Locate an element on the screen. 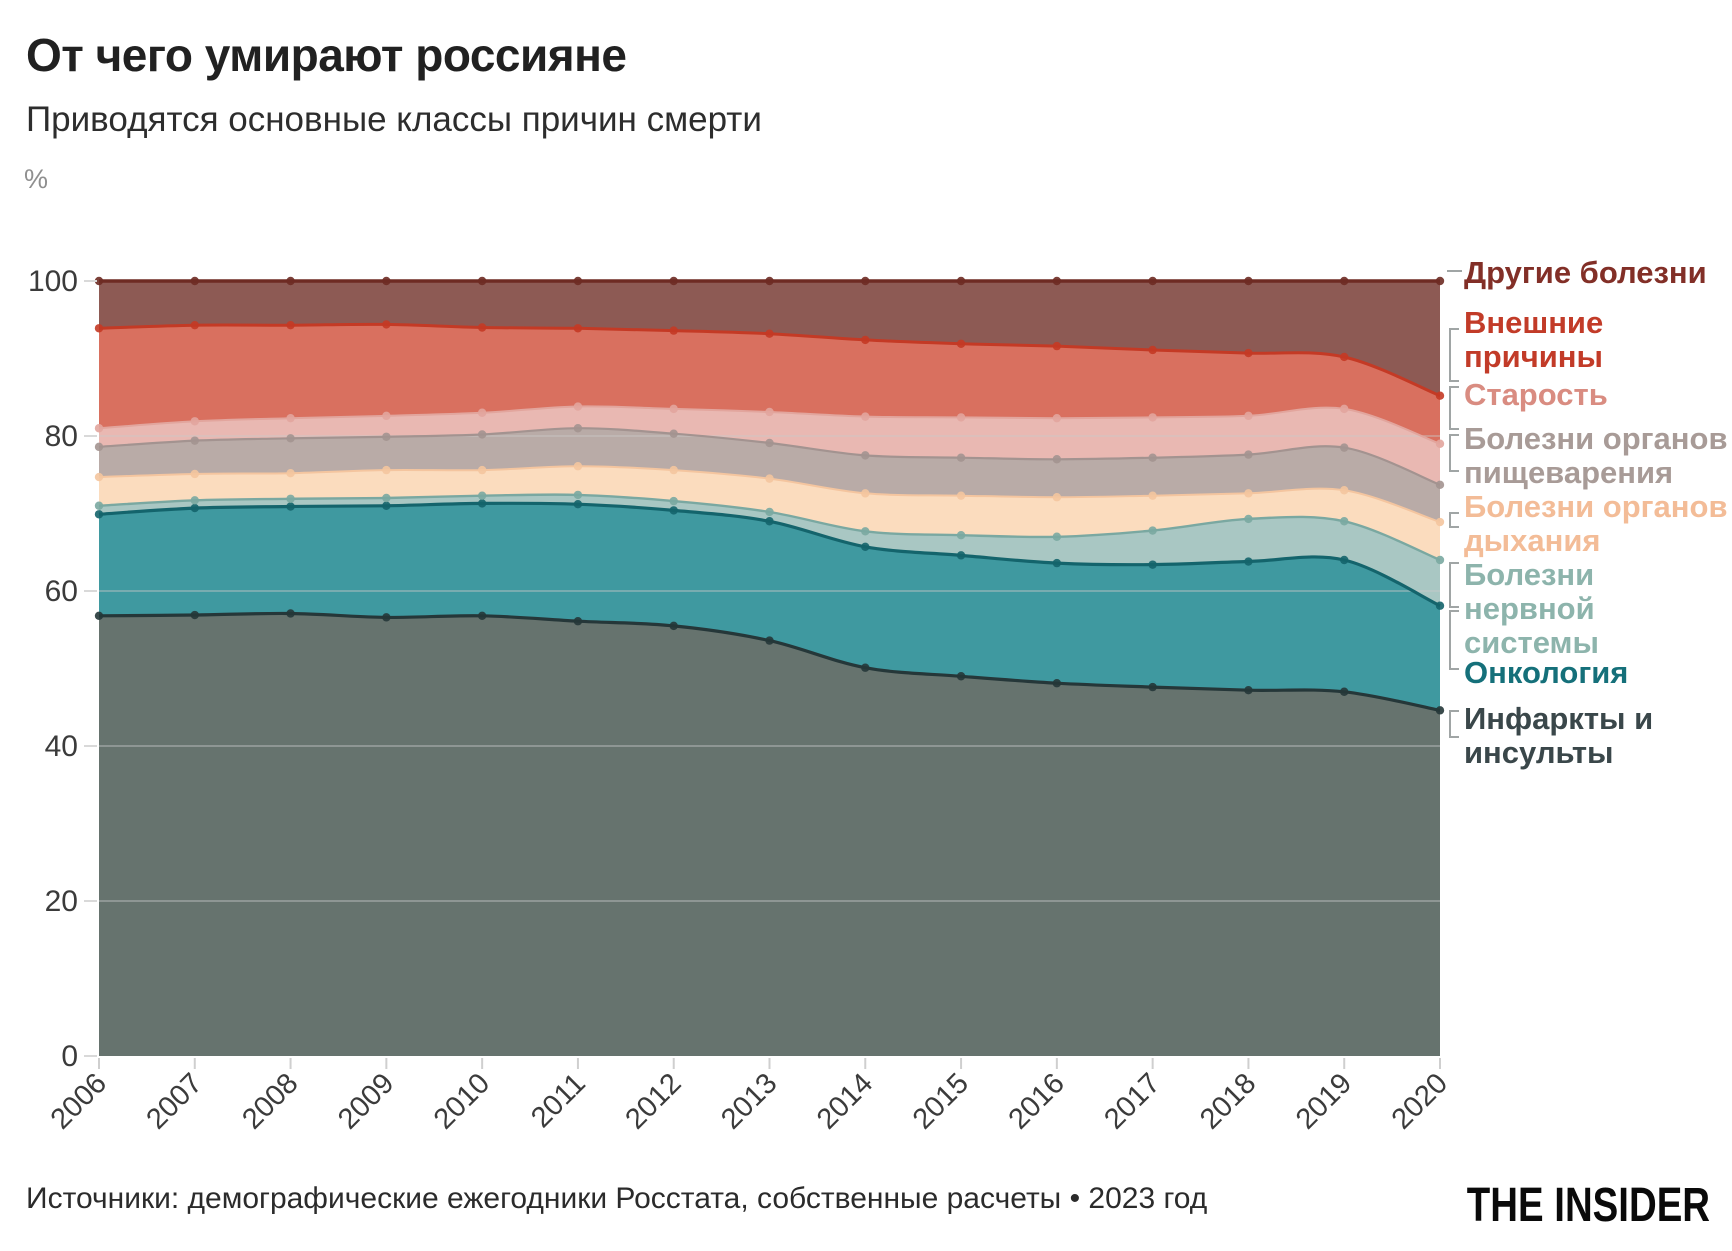 The width and height of the screenshot is (1732, 1251). point-onkologia-2020 is located at coordinates (1440, 605).